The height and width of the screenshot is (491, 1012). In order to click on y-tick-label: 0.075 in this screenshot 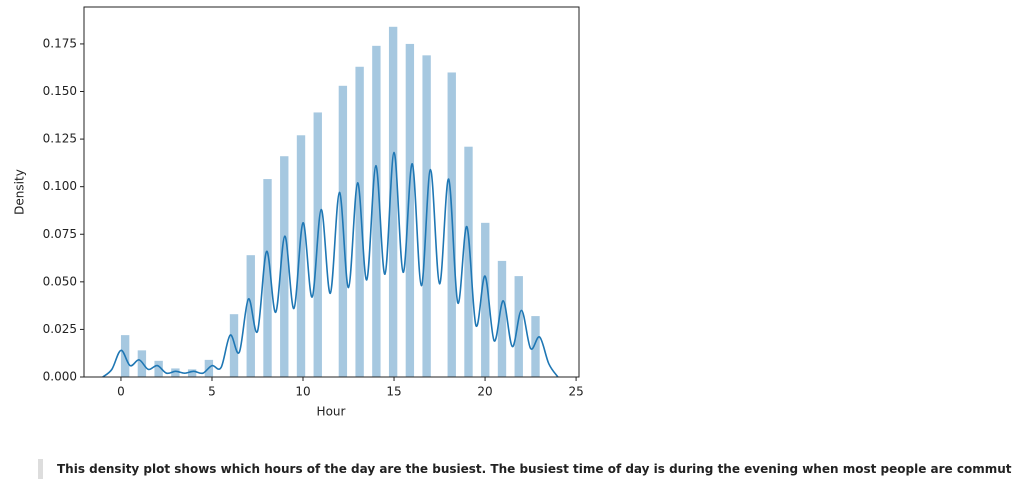, I will do `click(60, 234)`.